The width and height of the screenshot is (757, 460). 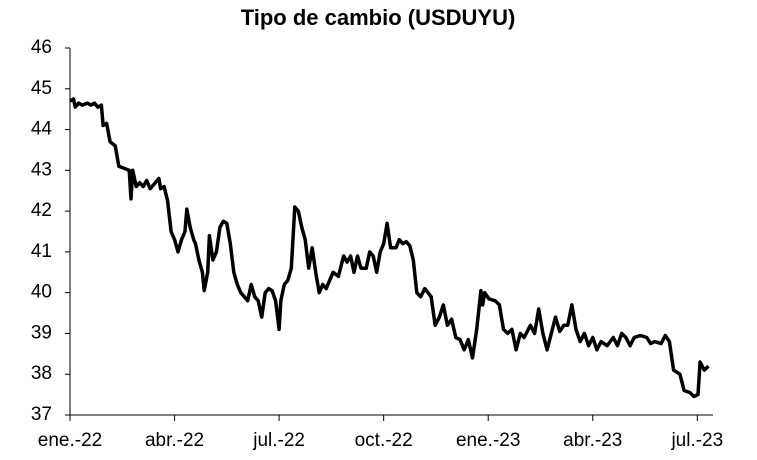 What do you see at coordinates (384, 440) in the screenshot?
I see `x-tick-label: oct.-22` at bounding box center [384, 440].